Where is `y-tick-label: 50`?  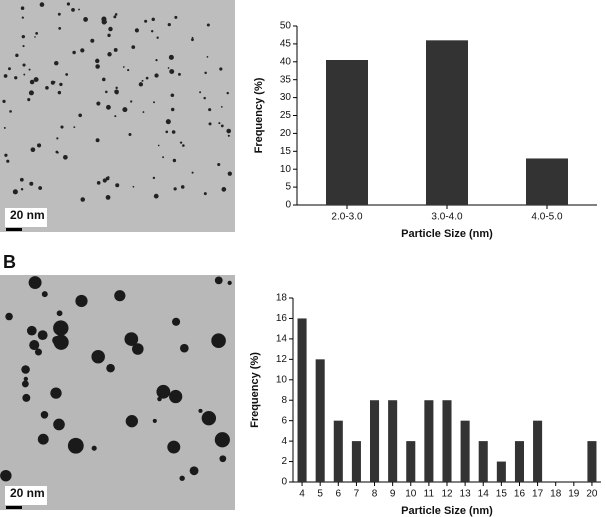 y-tick-label: 50 is located at coordinates (286, 26).